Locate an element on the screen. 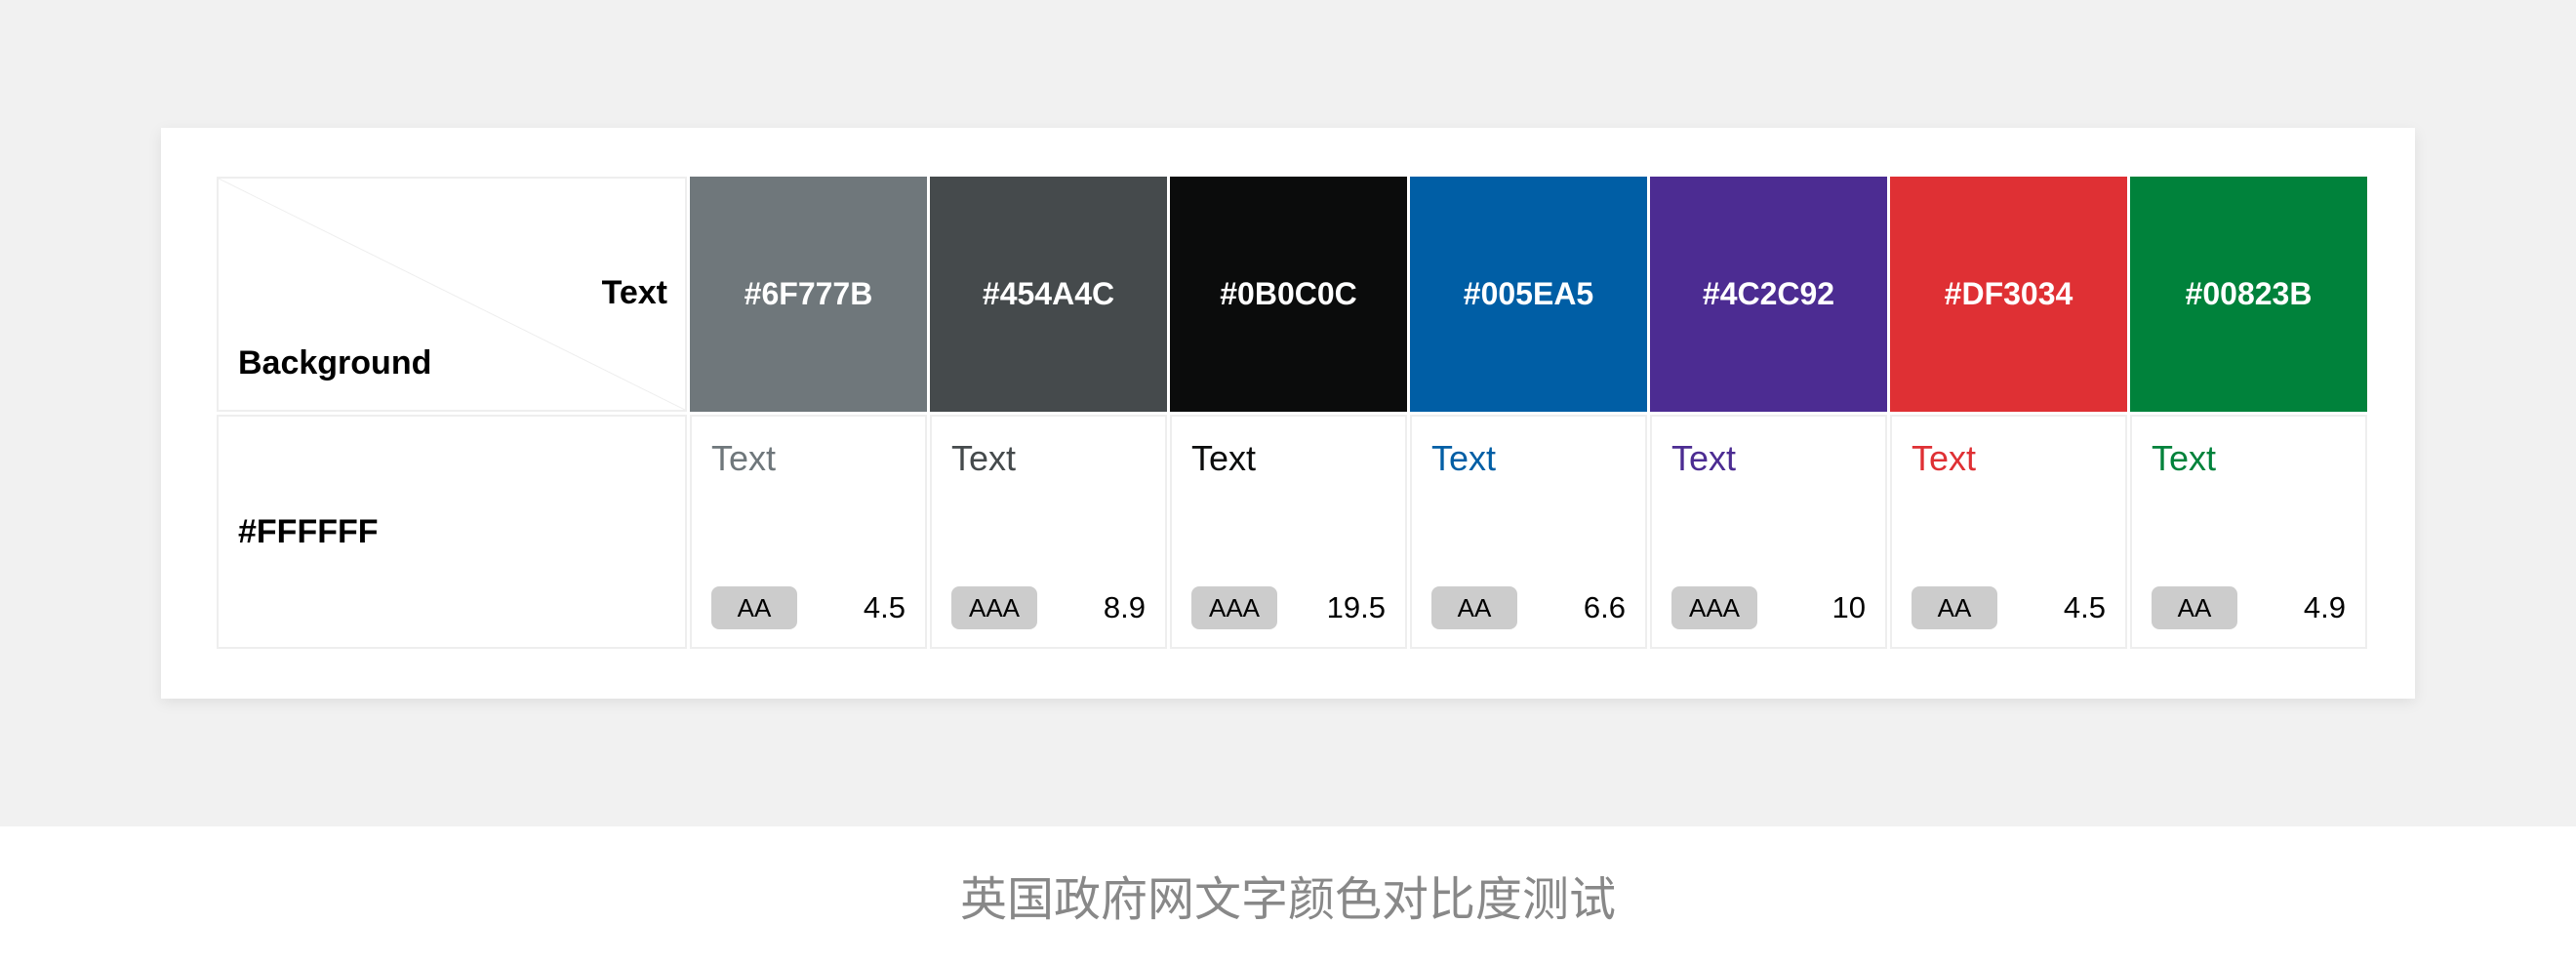 This screenshot has width=2576, height=964. contrast-result-cell: Text AA 4.9 is located at coordinates (2248, 532).